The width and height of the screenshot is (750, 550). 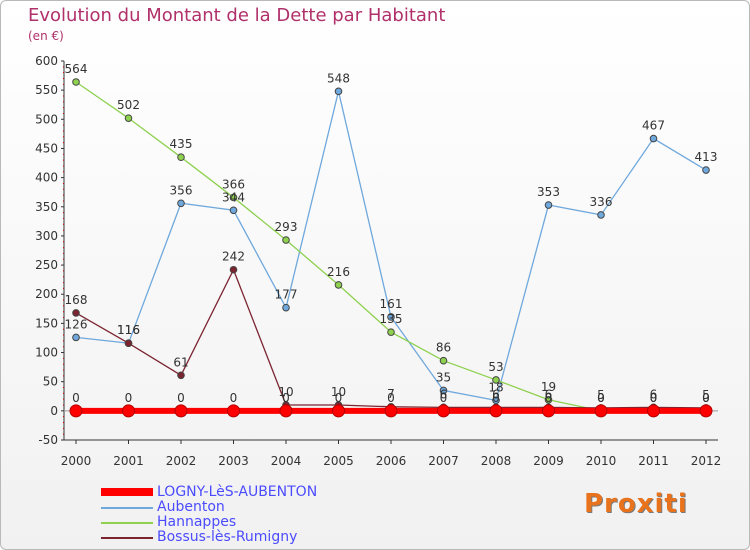 What do you see at coordinates (54, 411) in the screenshot?
I see `y-tick-label: 0` at bounding box center [54, 411].